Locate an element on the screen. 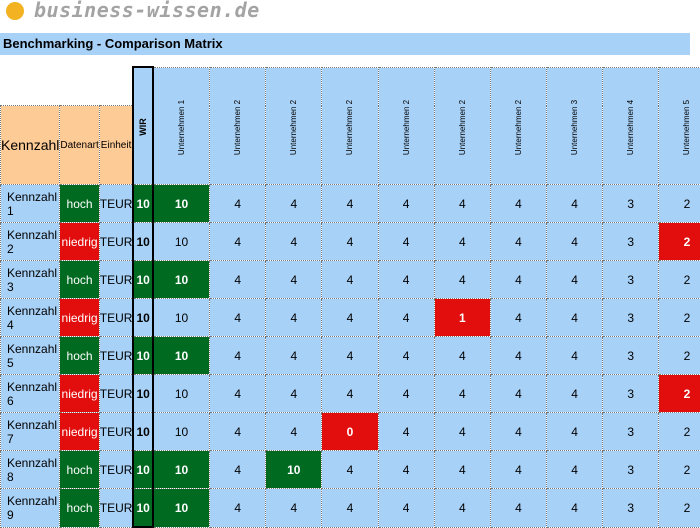  col-header-company: Unternehmen 5 is located at coordinates (679, 126).